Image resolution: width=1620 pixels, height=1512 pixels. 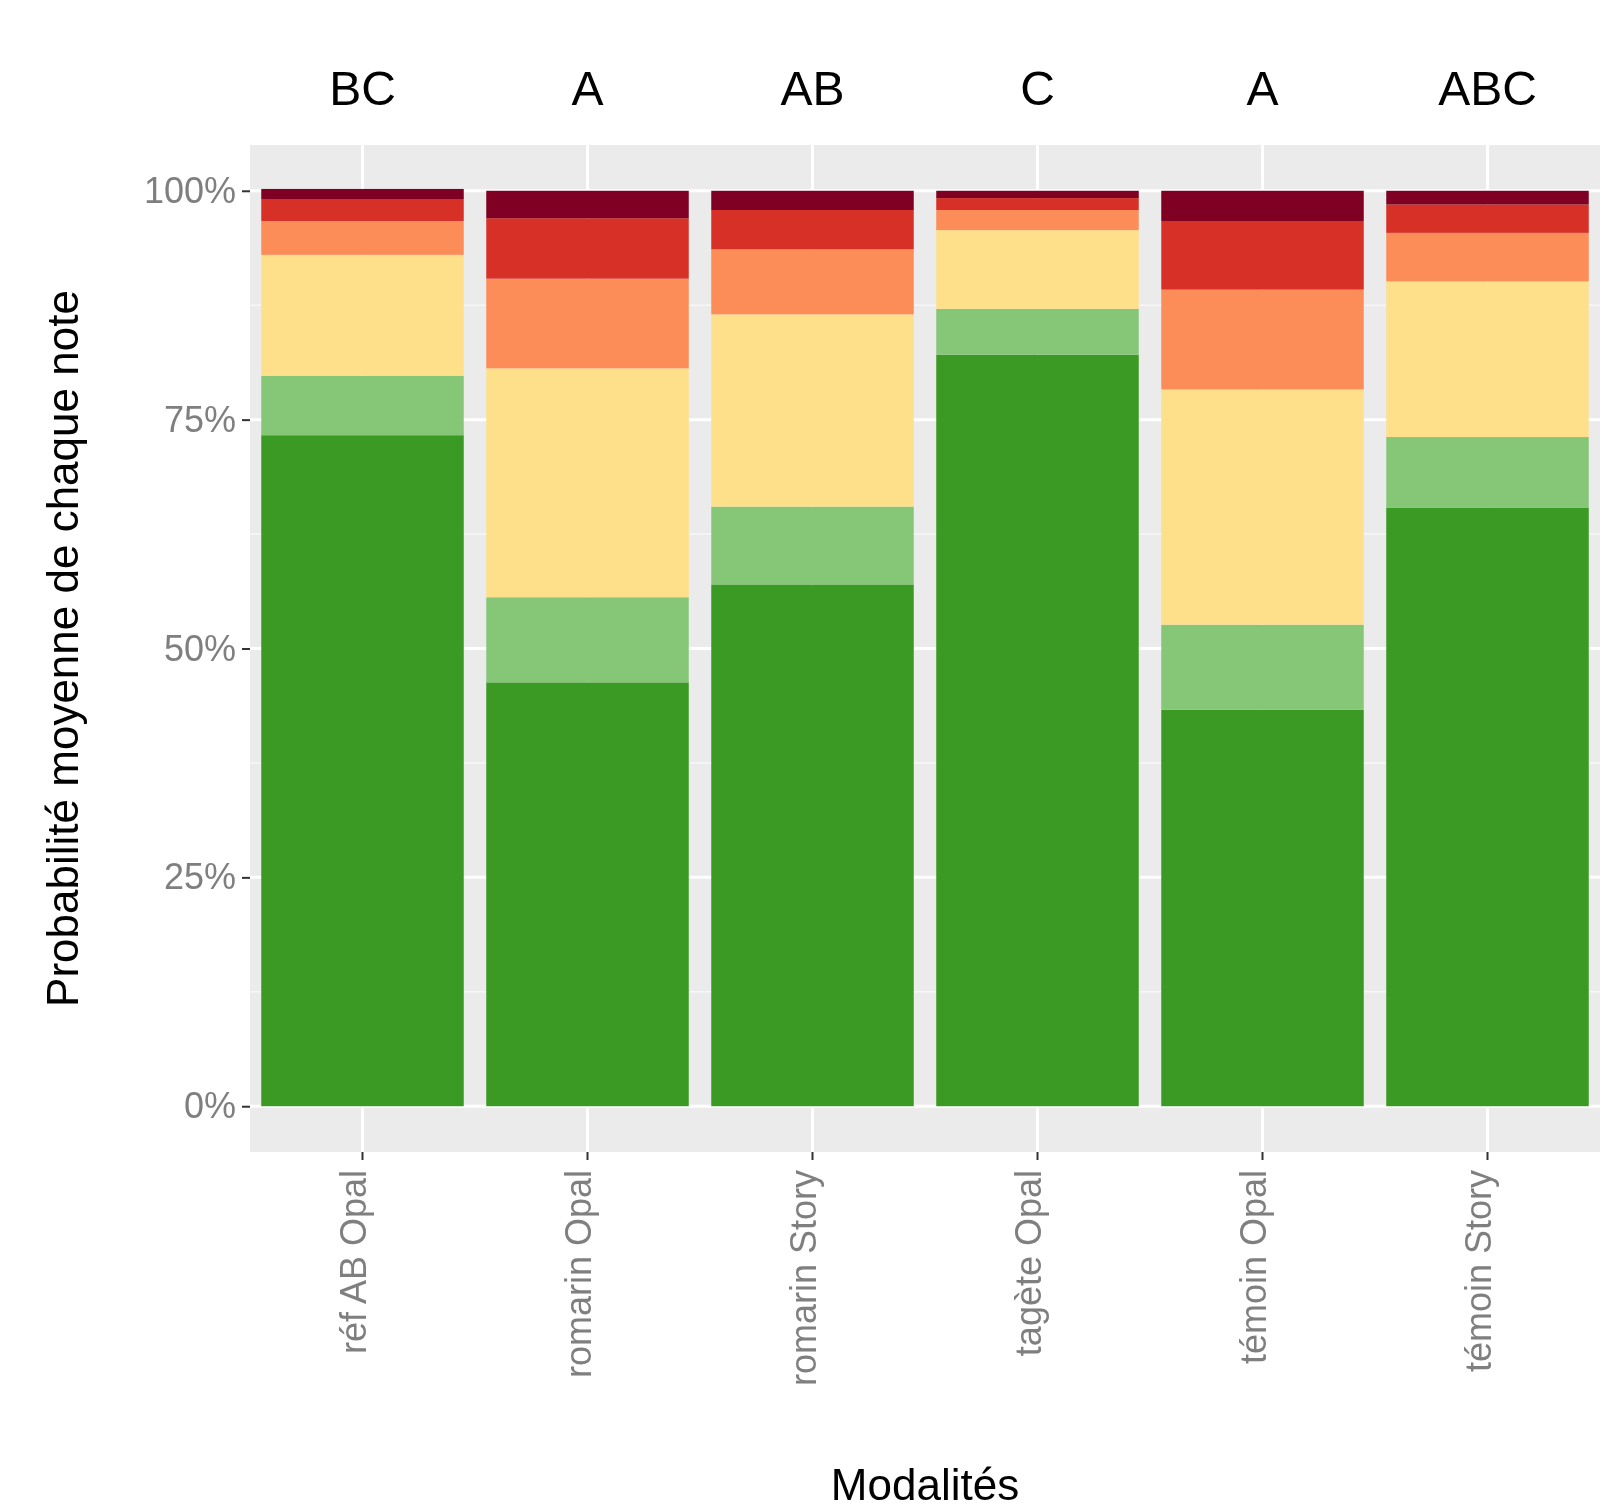 What do you see at coordinates (199, 877) in the screenshot?
I see `y-tick-label: 25%` at bounding box center [199, 877].